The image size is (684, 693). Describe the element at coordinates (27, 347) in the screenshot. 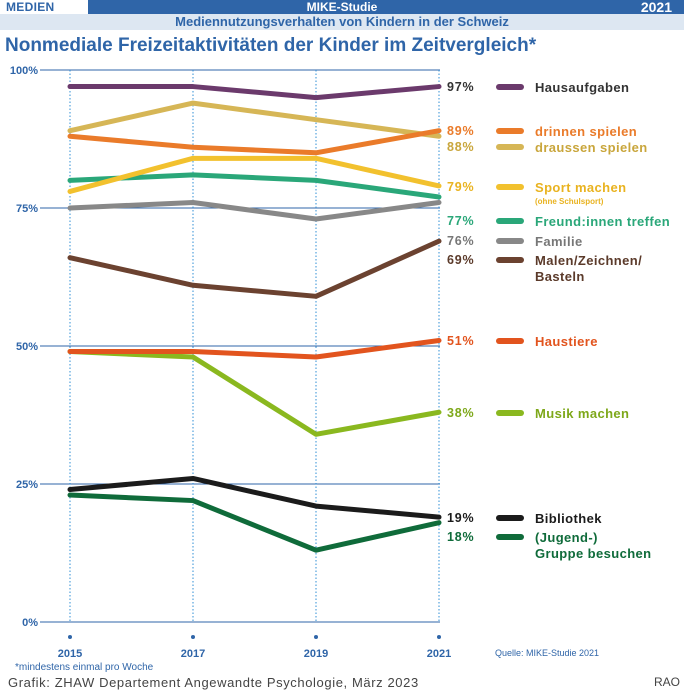

I see `y-tick-label: 50%` at that location.